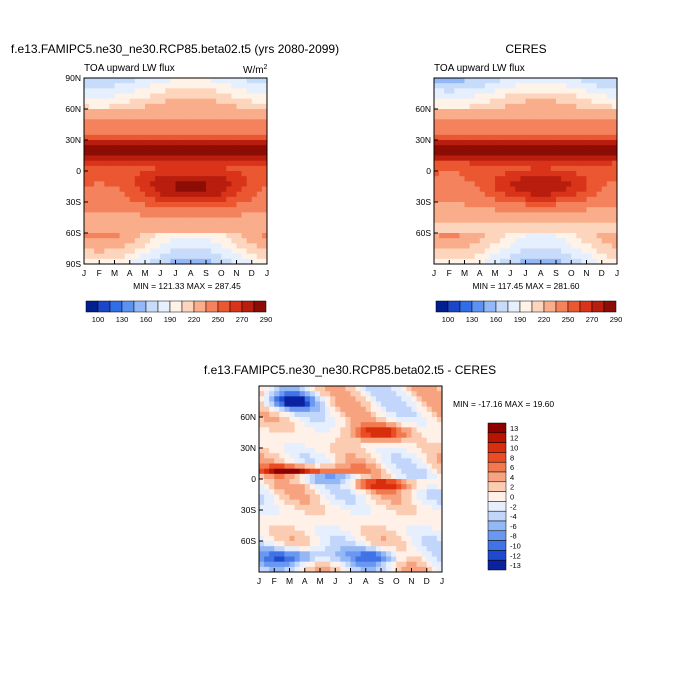 The image size is (700, 700). Describe the element at coordinates (515, 546) in the screenshot. I see `colorbar-label: -10` at that location.